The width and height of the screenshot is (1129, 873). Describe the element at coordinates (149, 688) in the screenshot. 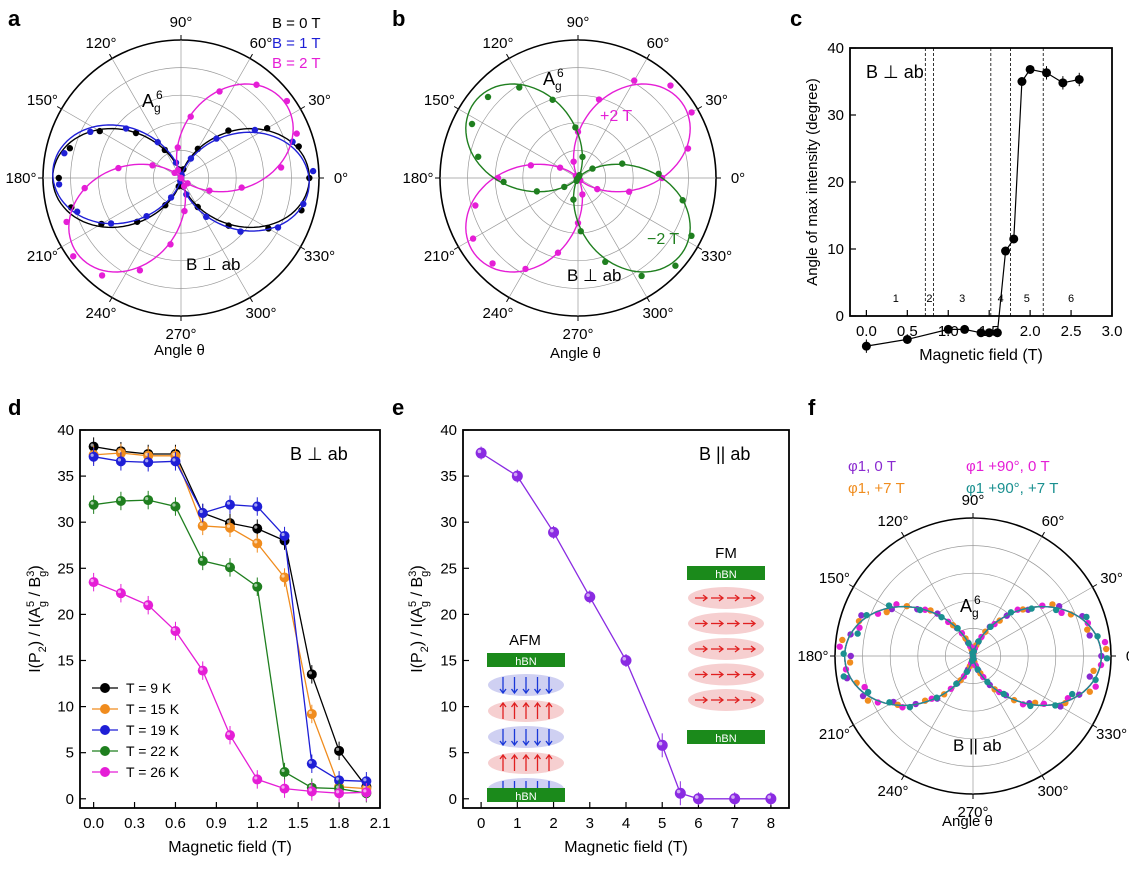

I see `d-legend-label-0: T = 9 K` at that location.